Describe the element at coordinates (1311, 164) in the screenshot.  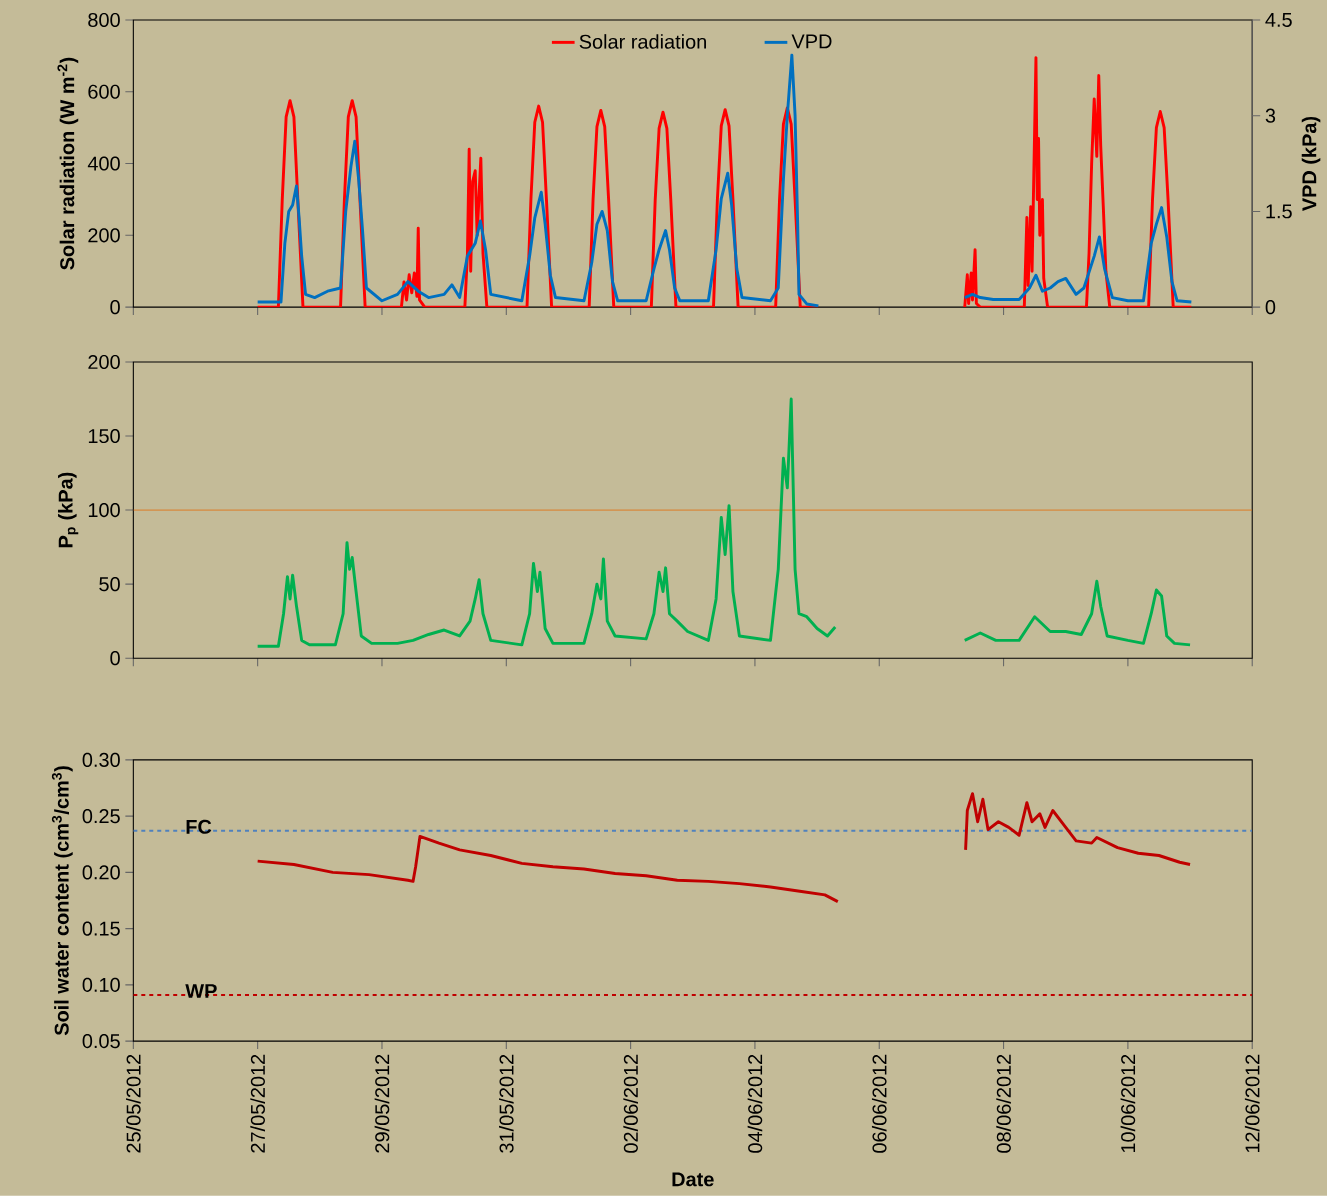
I see `y2-axis-title: VPD (kPa)` at that location.